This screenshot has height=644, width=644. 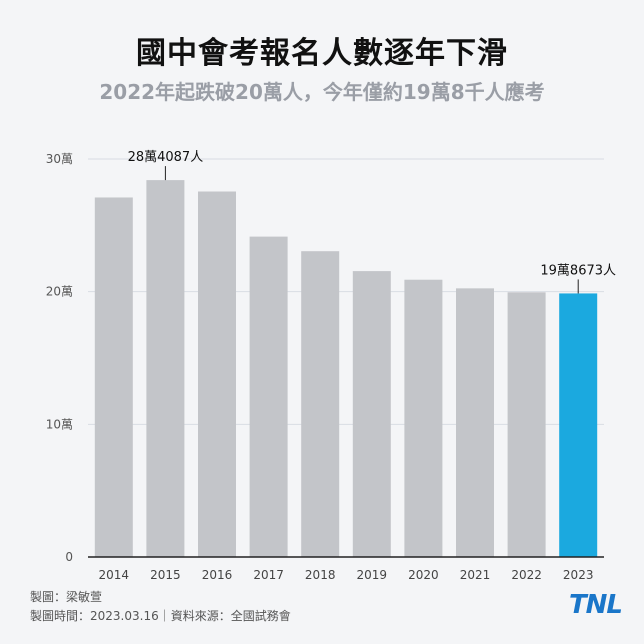 What do you see at coordinates (371, 414) in the screenshot?
I see `bar-2019` at bounding box center [371, 414].